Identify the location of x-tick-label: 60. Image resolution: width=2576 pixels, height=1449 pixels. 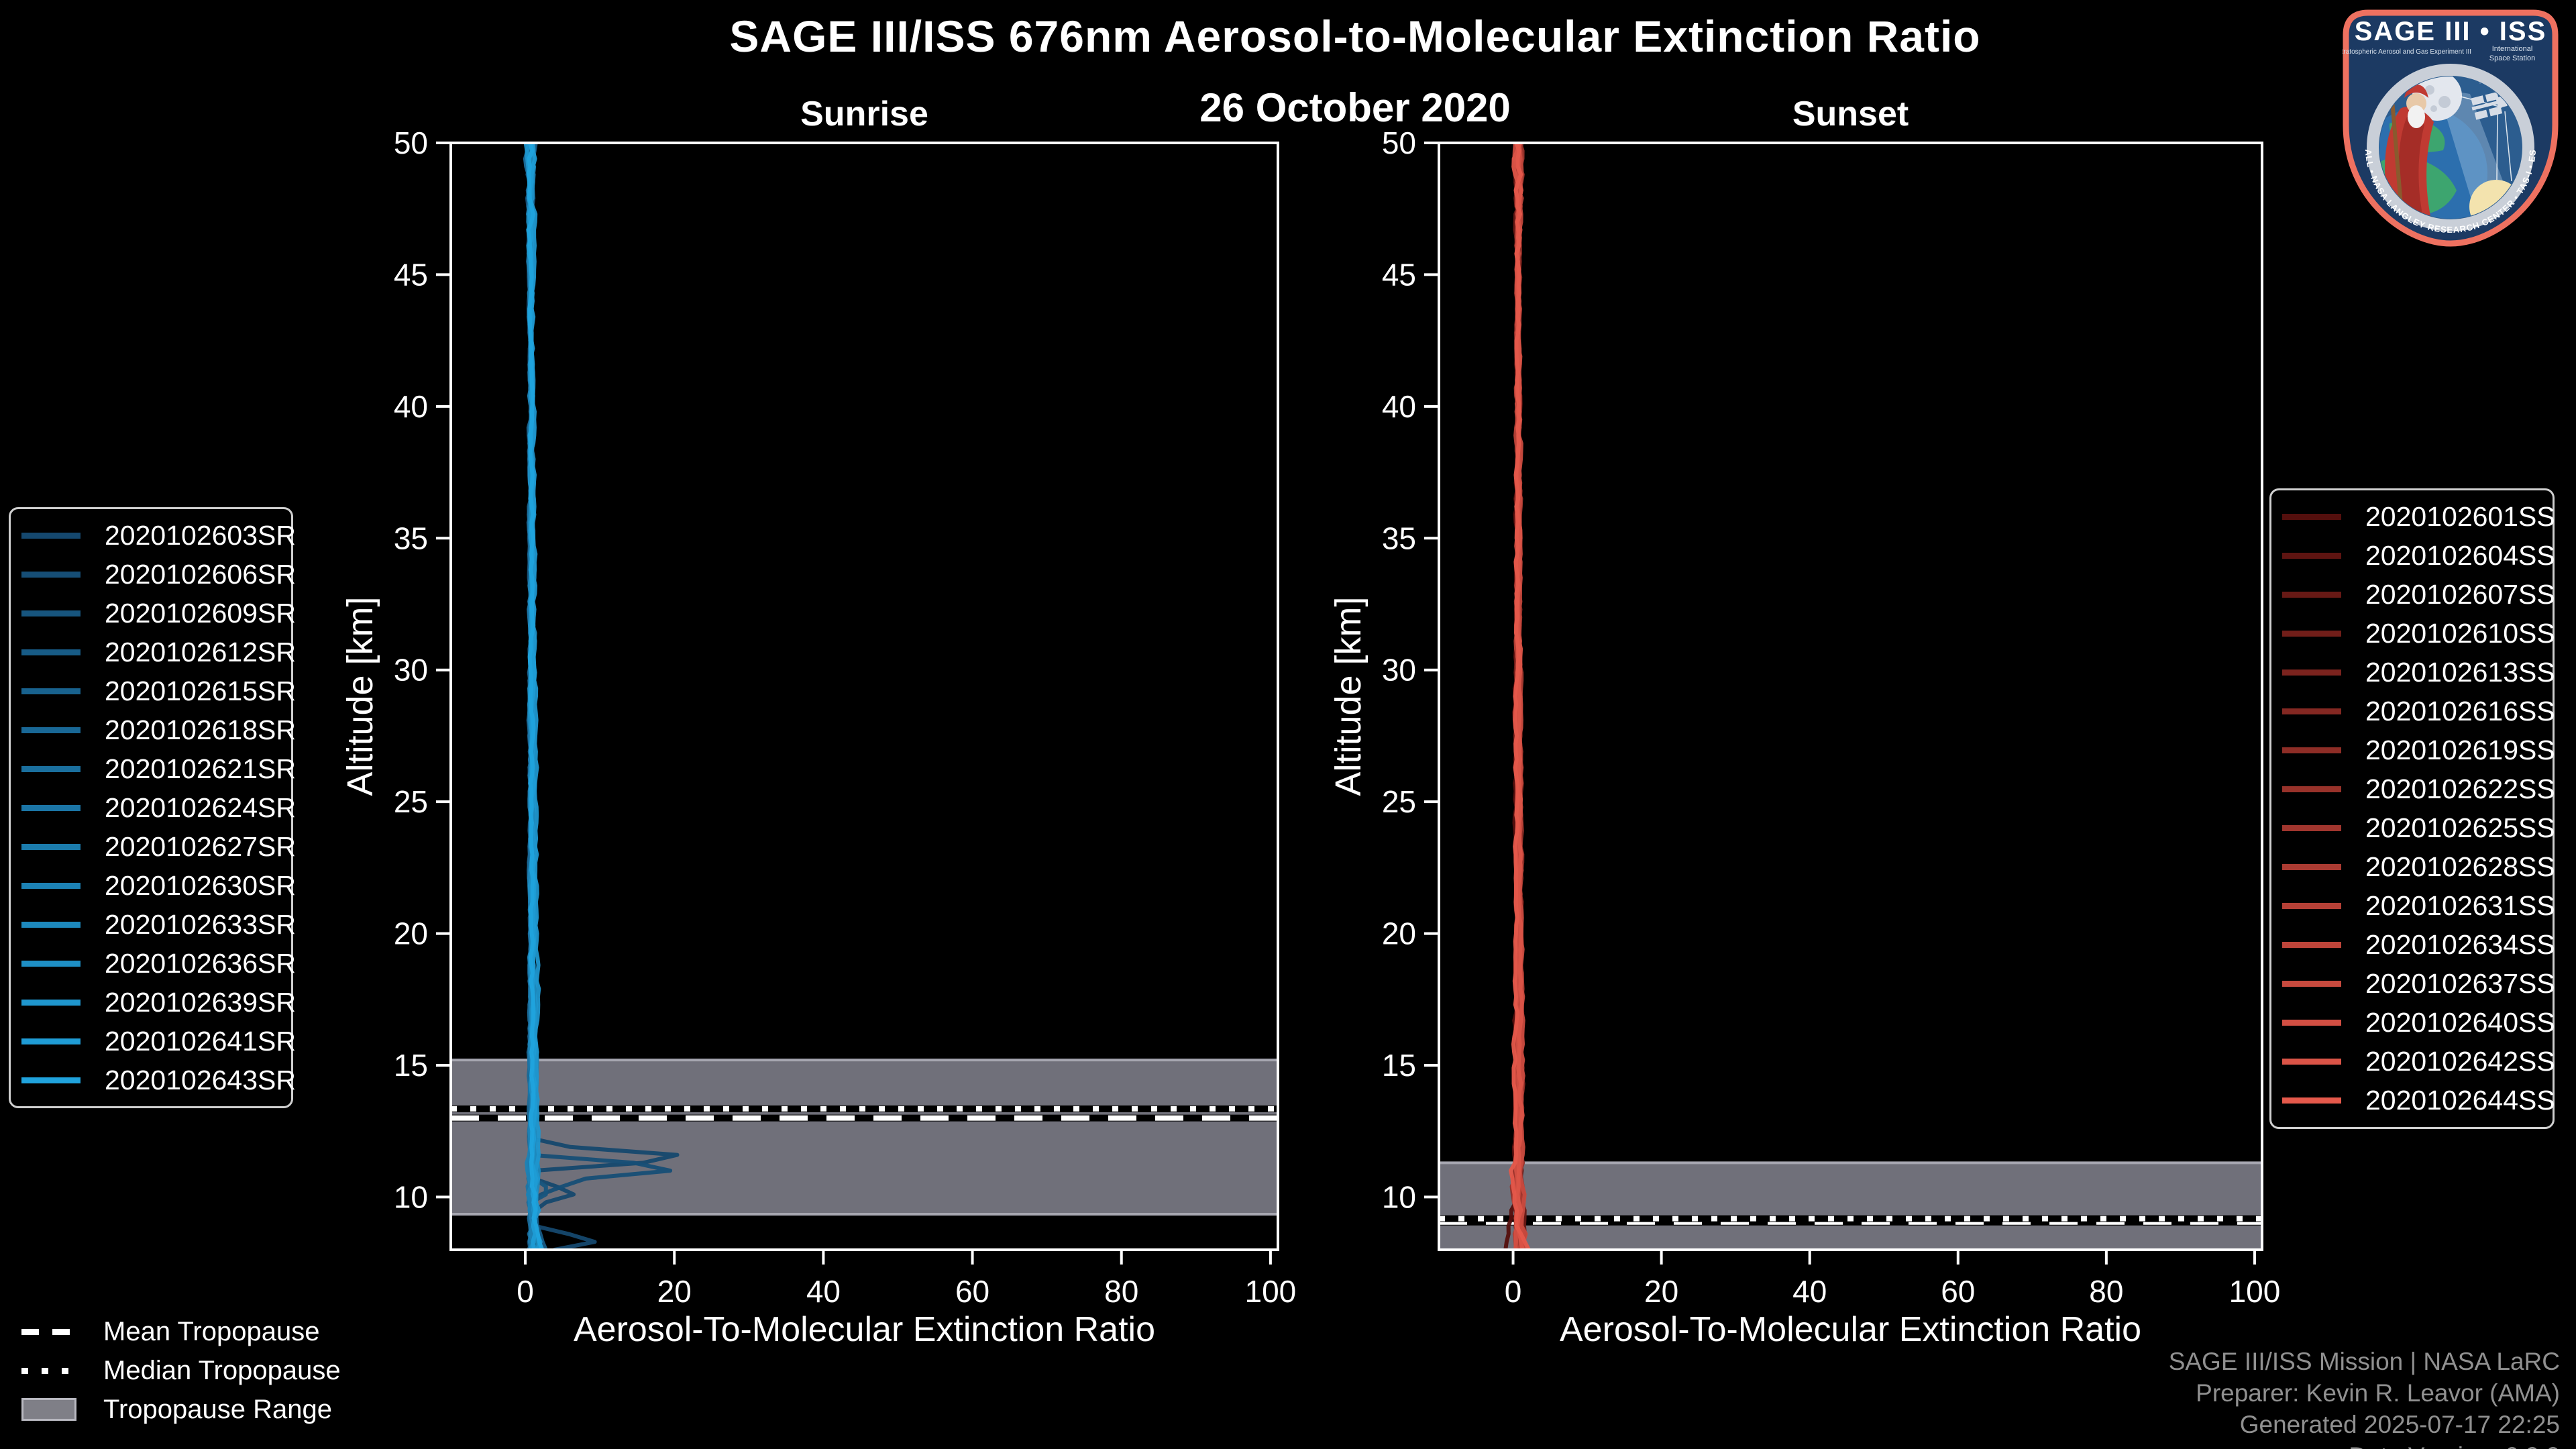
(1958, 1291).